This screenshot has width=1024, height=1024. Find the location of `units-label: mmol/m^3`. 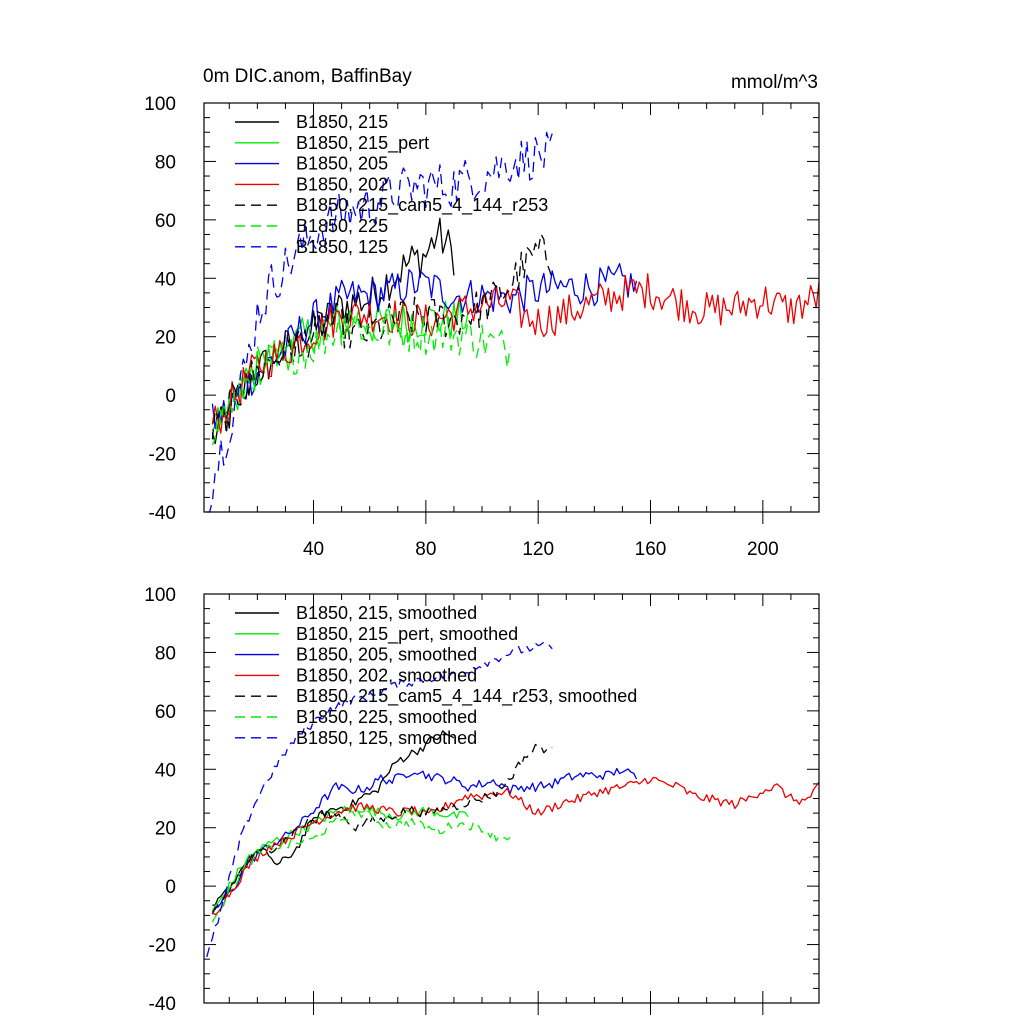

units-label: mmol/m^3 is located at coordinates (774, 82).